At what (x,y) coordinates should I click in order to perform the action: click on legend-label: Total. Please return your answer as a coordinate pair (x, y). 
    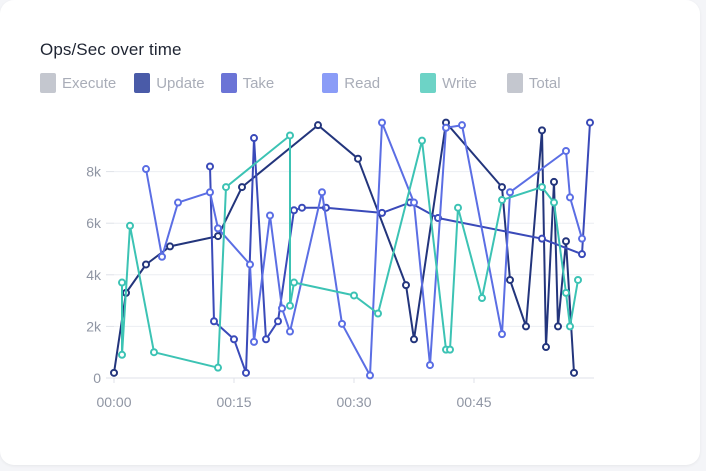
    Looking at the image, I should click on (544, 83).